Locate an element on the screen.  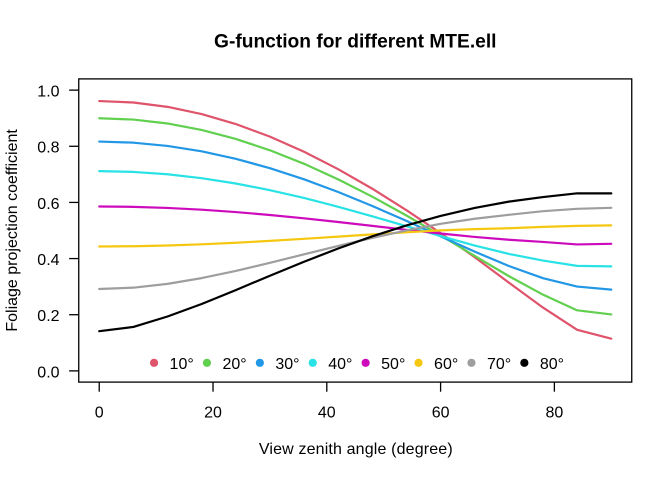
svg-text: 70° is located at coordinates (499, 364).